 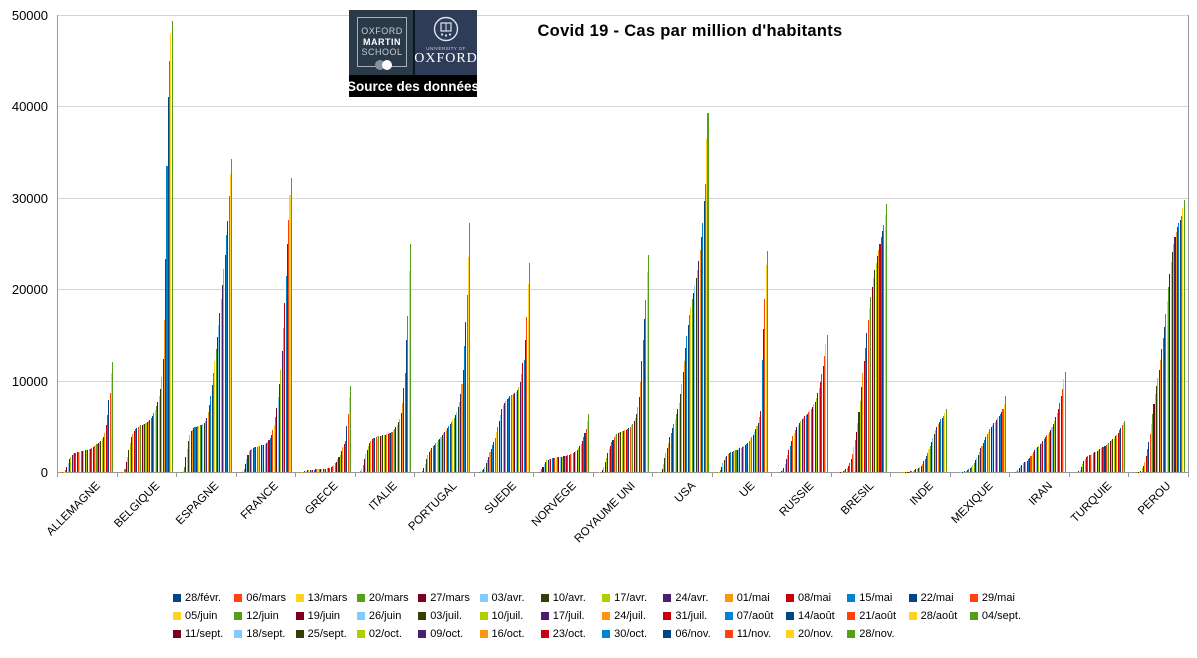 What do you see at coordinates (877, 616) in the screenshot?
I see `legend-date-label: 21/août` at bounding box center [877, 616].